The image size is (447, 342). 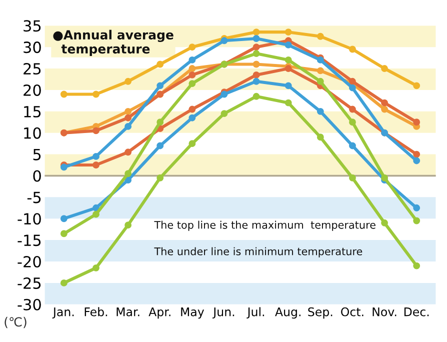 I want to click on y-tick-label: 15, so click(x=32, y=112).